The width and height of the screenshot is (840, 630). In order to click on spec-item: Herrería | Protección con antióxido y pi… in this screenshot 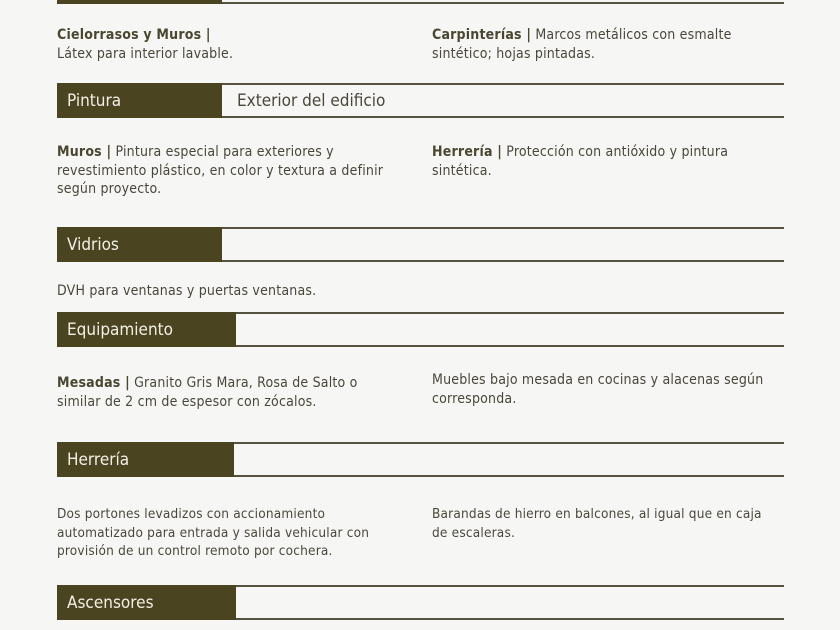, I will do `click(582, 161)`.